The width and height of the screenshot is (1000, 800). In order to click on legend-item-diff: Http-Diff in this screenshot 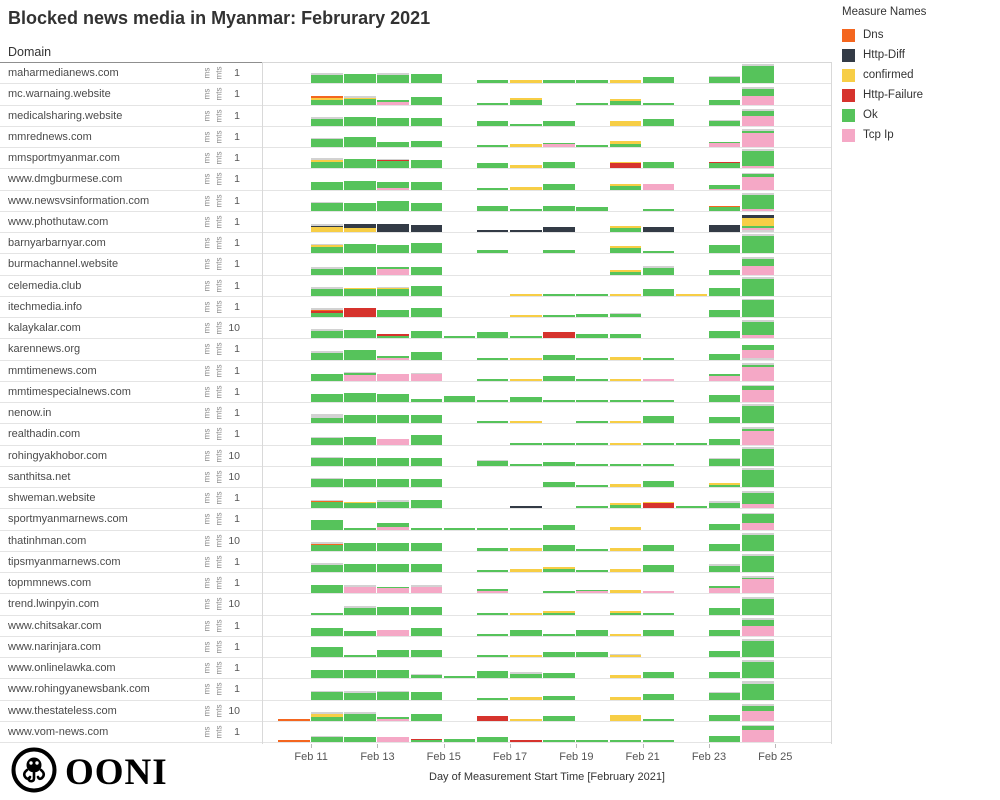, I will do `click(920, 55)`.